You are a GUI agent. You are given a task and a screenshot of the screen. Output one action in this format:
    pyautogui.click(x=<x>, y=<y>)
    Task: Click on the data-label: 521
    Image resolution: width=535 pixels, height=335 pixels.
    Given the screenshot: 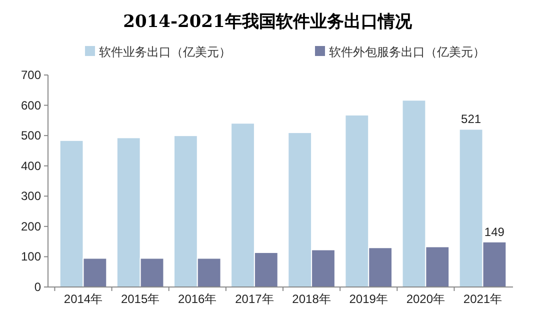 What is the action you would take?
    pyautogui.click(x=471, y=119)
    